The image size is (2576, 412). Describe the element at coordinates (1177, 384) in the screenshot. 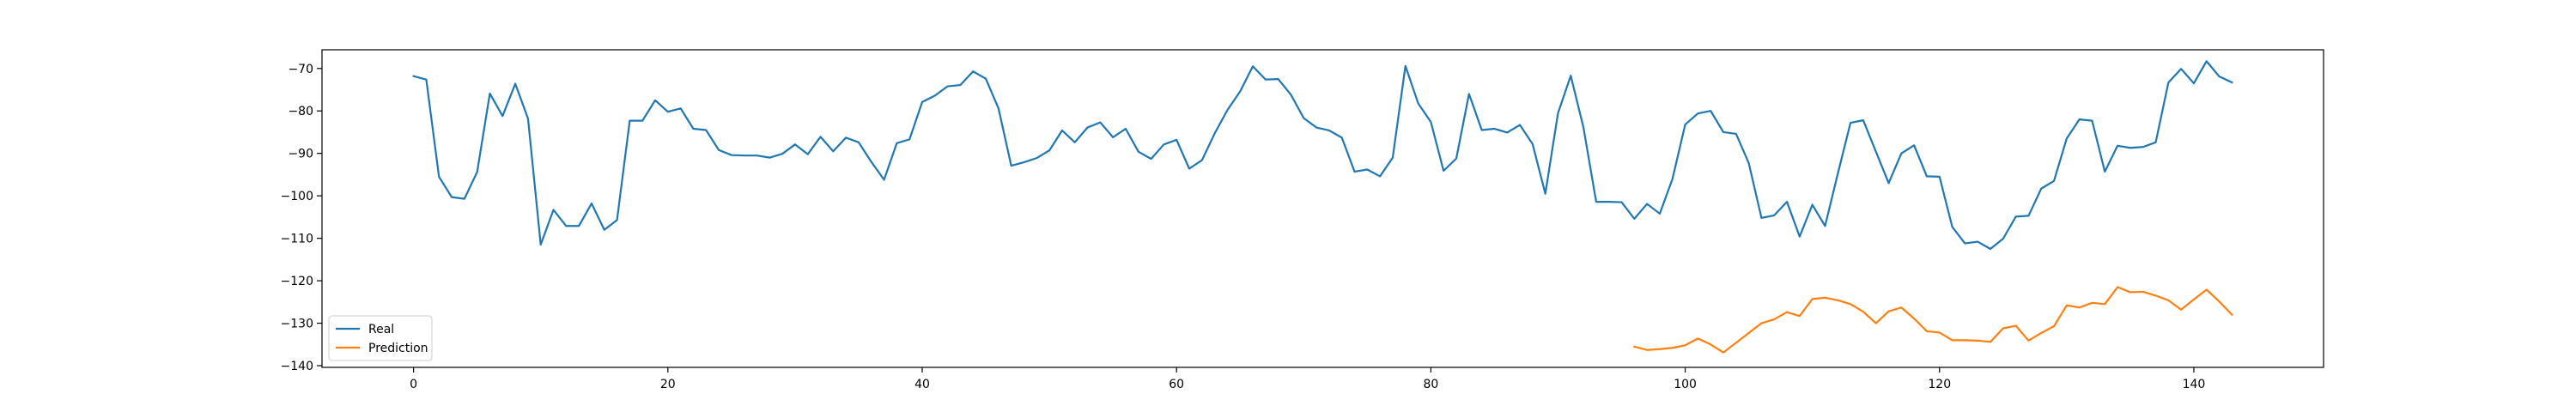

I see `x-tick-label: 60` at that location.